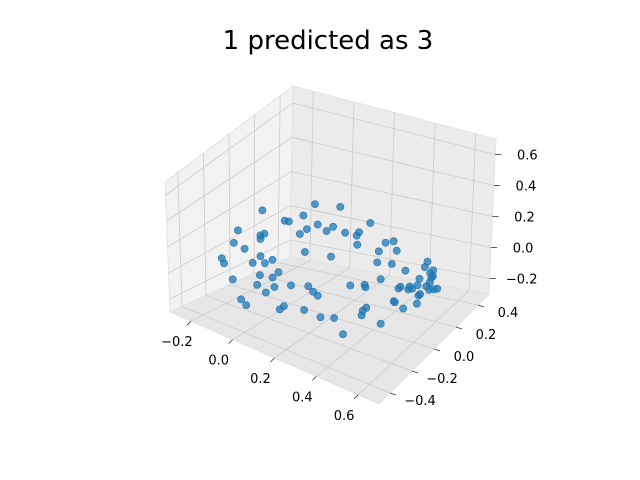 Image resolution: width=640 pixels, height=480 pixels. I want to click on scatter-points, so click(329, 269).